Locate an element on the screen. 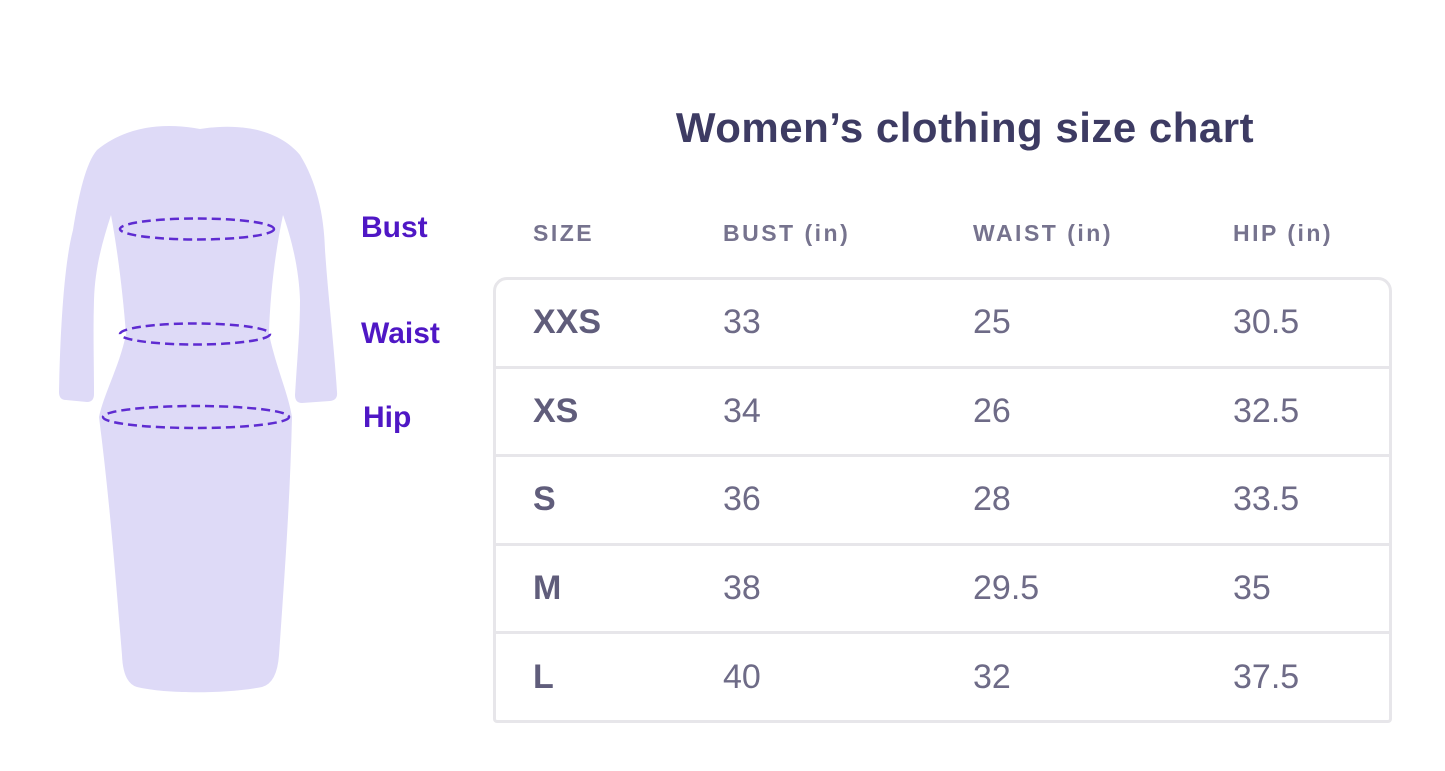  size-cell: L is located at coordinates (543, 676).